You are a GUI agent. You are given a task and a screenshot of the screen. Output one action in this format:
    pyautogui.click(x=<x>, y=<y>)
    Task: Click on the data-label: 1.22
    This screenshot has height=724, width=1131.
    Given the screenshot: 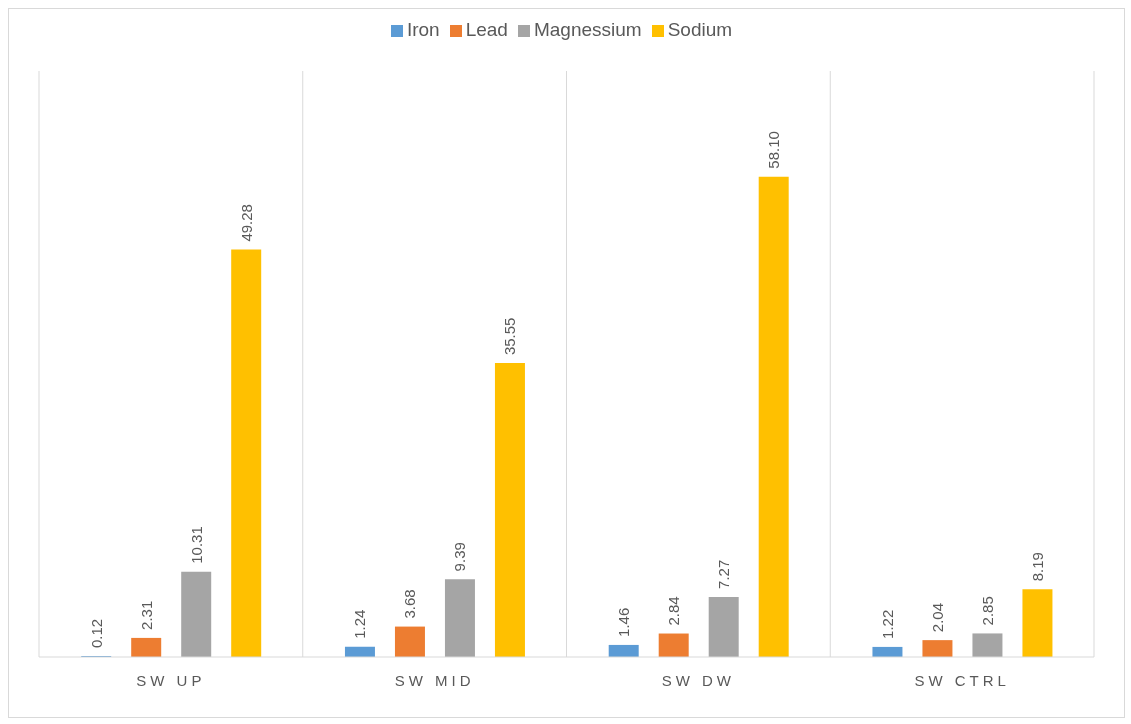 What is the action you would take?
    pyautogui.click(x=887, y=624)
    